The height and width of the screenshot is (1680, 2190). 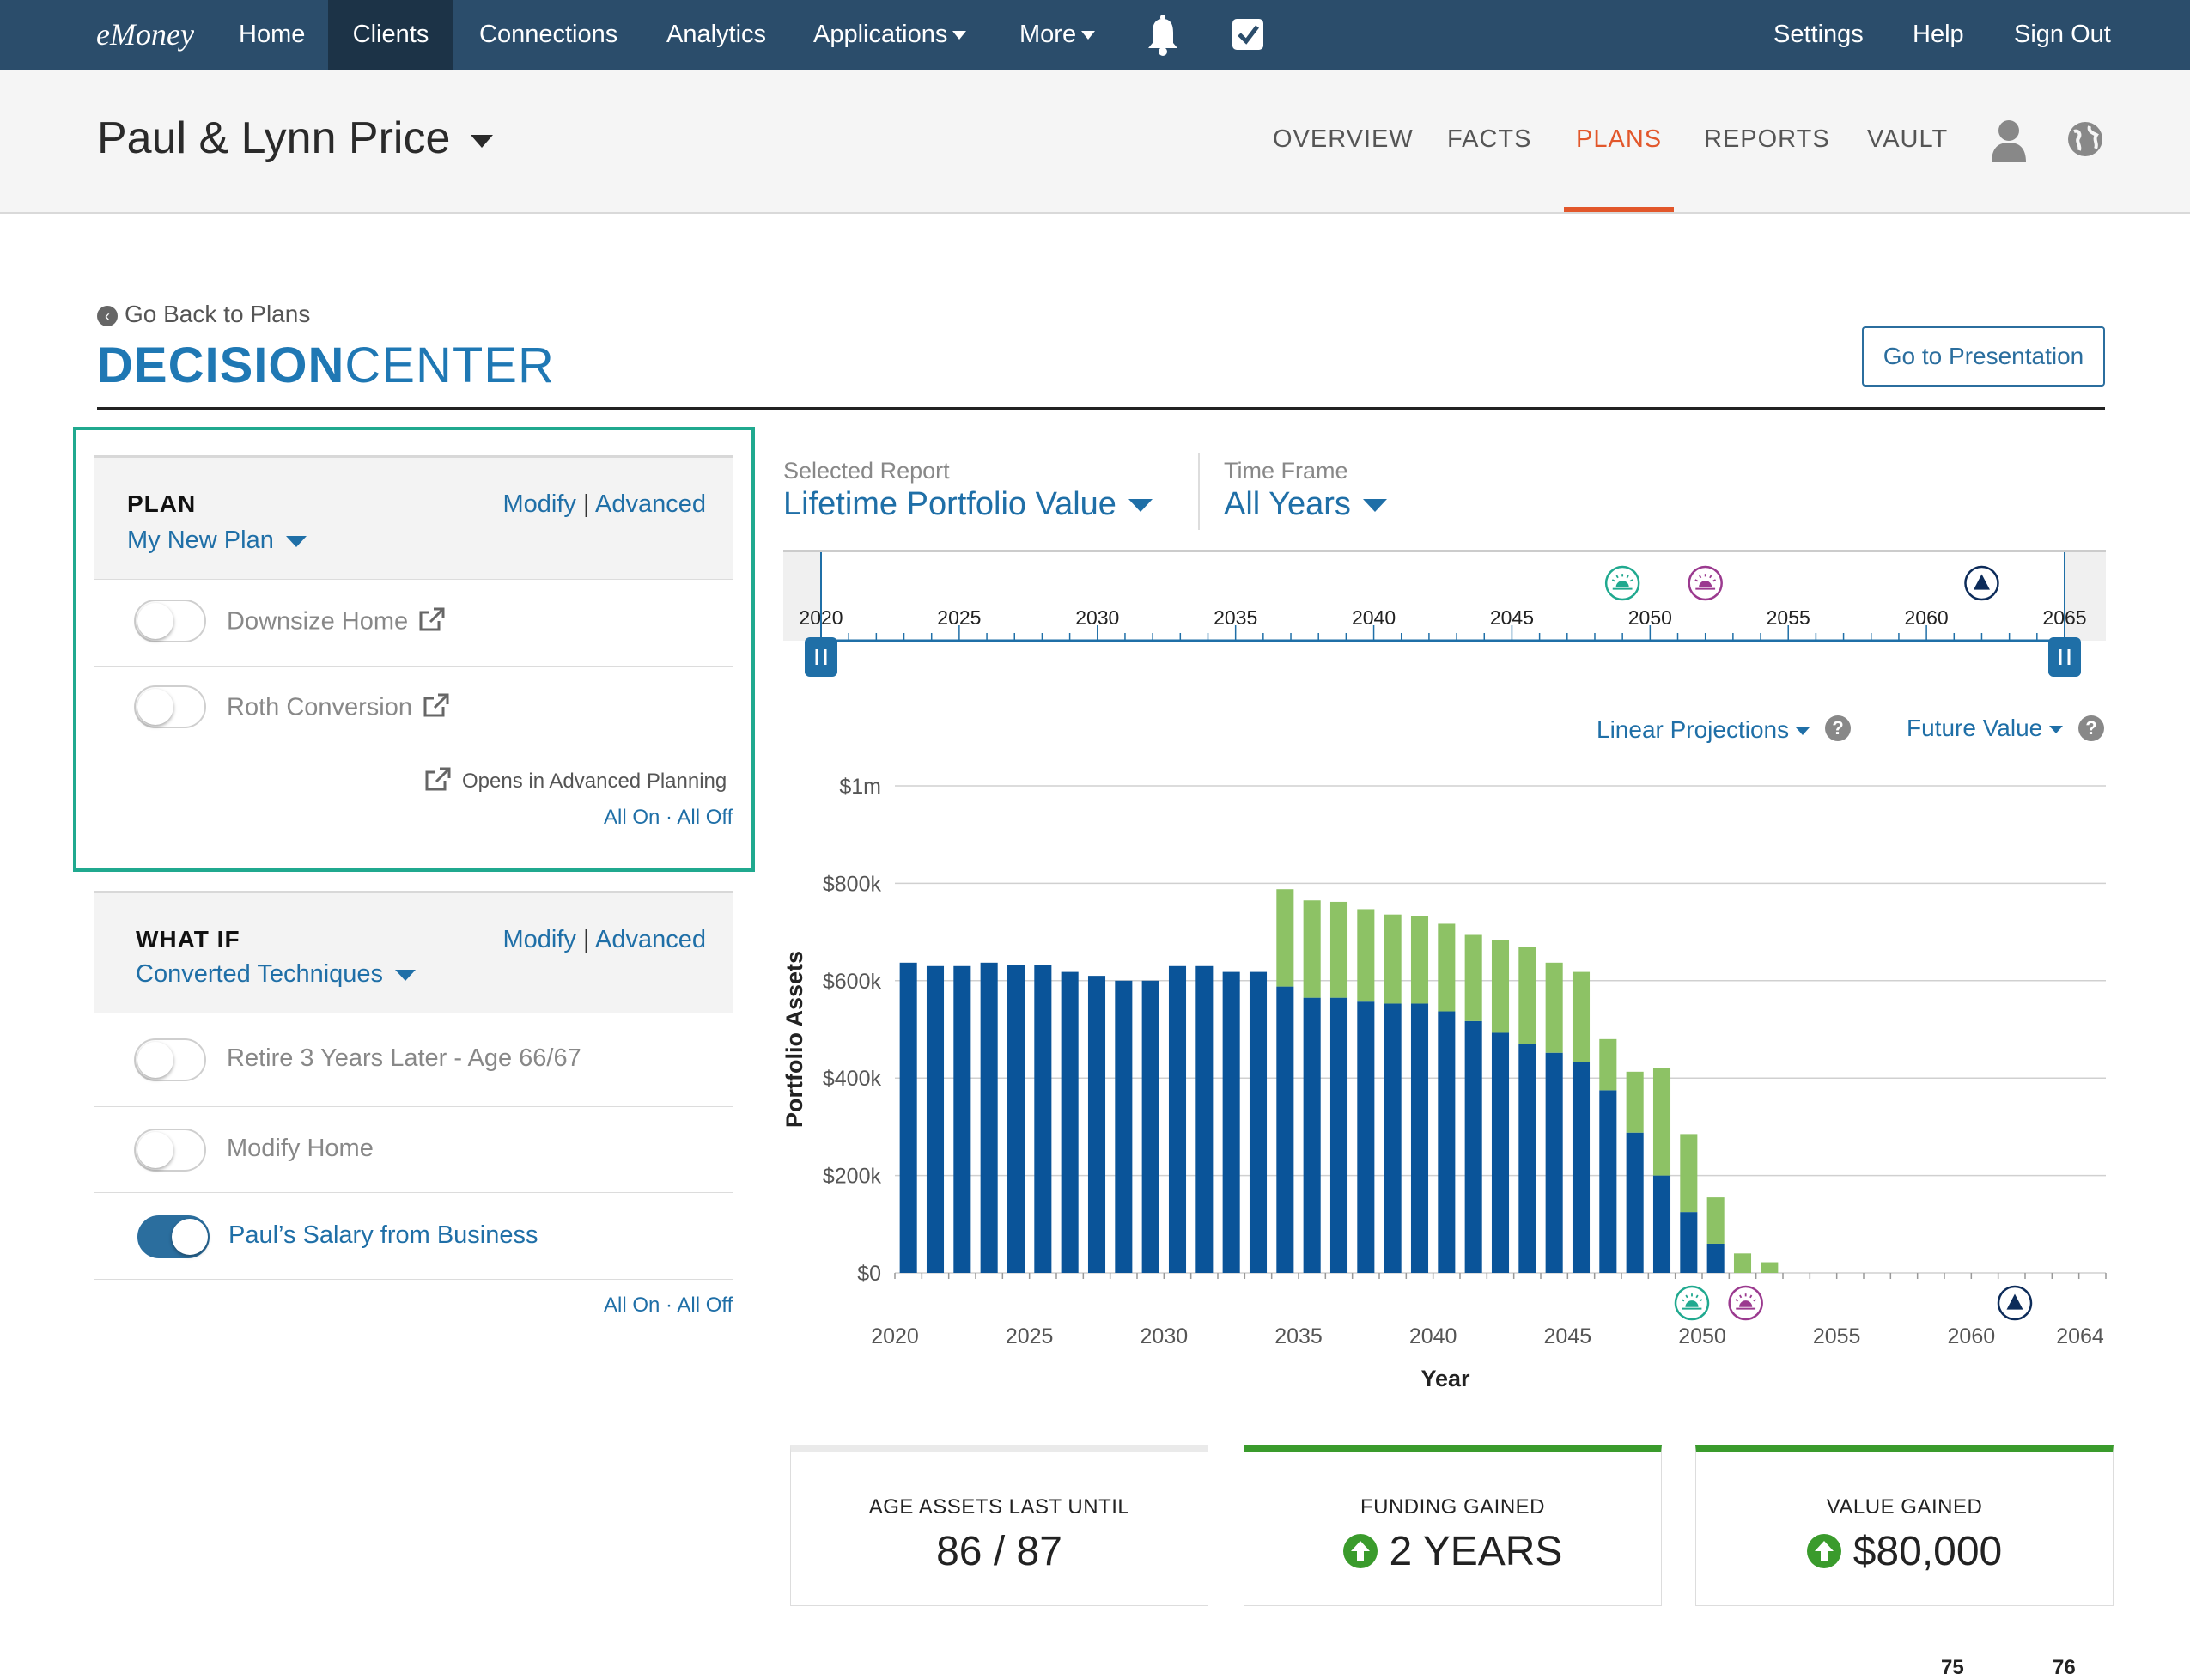 What do you see at coordinates (890, 35) in the screenshot?
I see `nav-applications: Applications` at bounding box center [890, 35].